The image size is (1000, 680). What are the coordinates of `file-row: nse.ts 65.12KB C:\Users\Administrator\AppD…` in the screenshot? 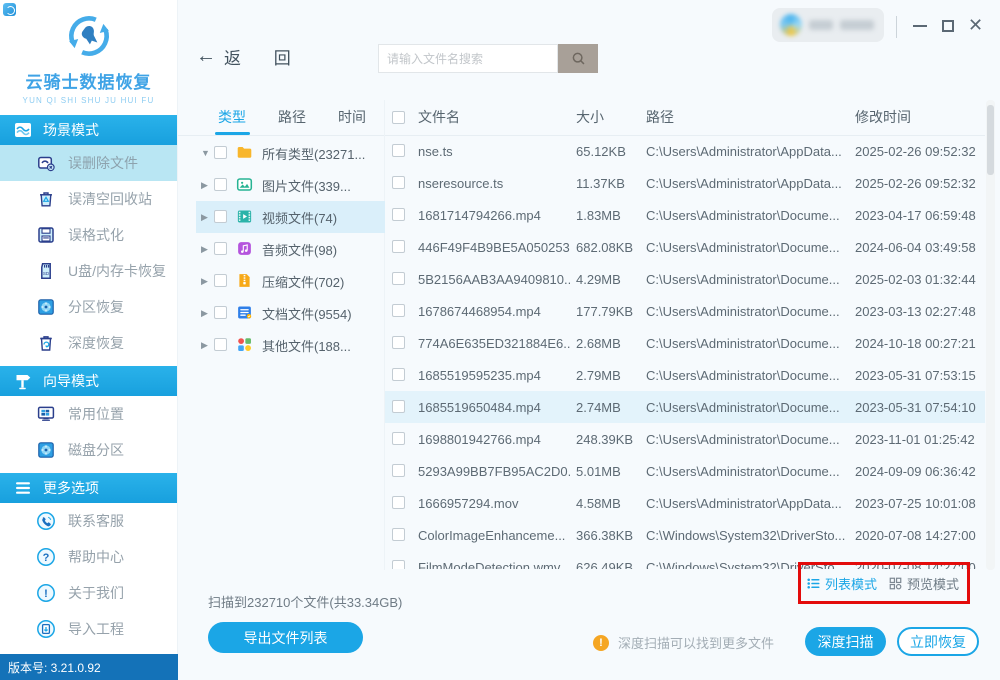 It's located at (685, 151).